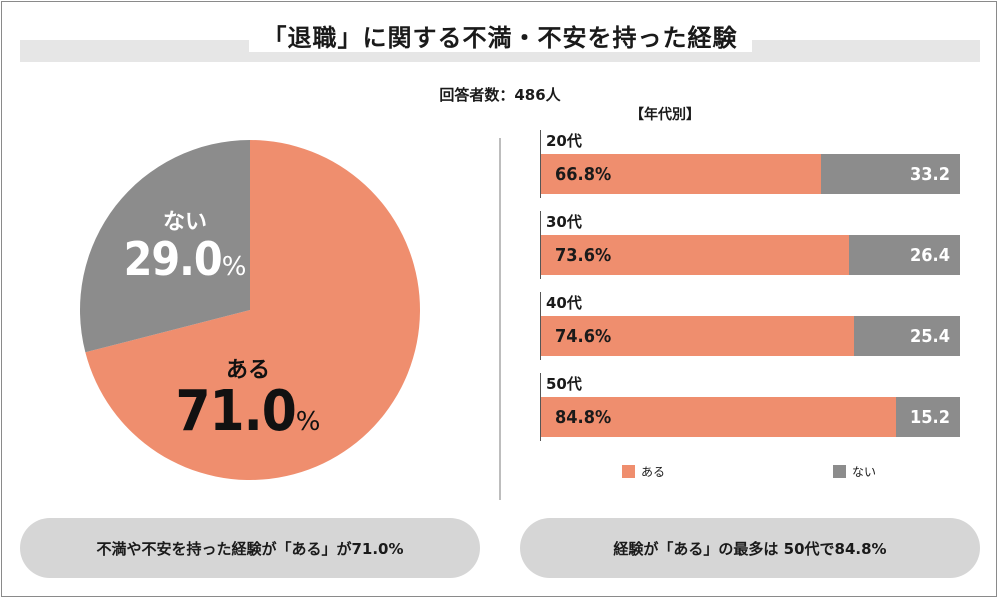 The image size is (1000, 600). What do you see at coordinates (500, 319) in the screenshot?
I see `divider` at bounding box center [500, 319].